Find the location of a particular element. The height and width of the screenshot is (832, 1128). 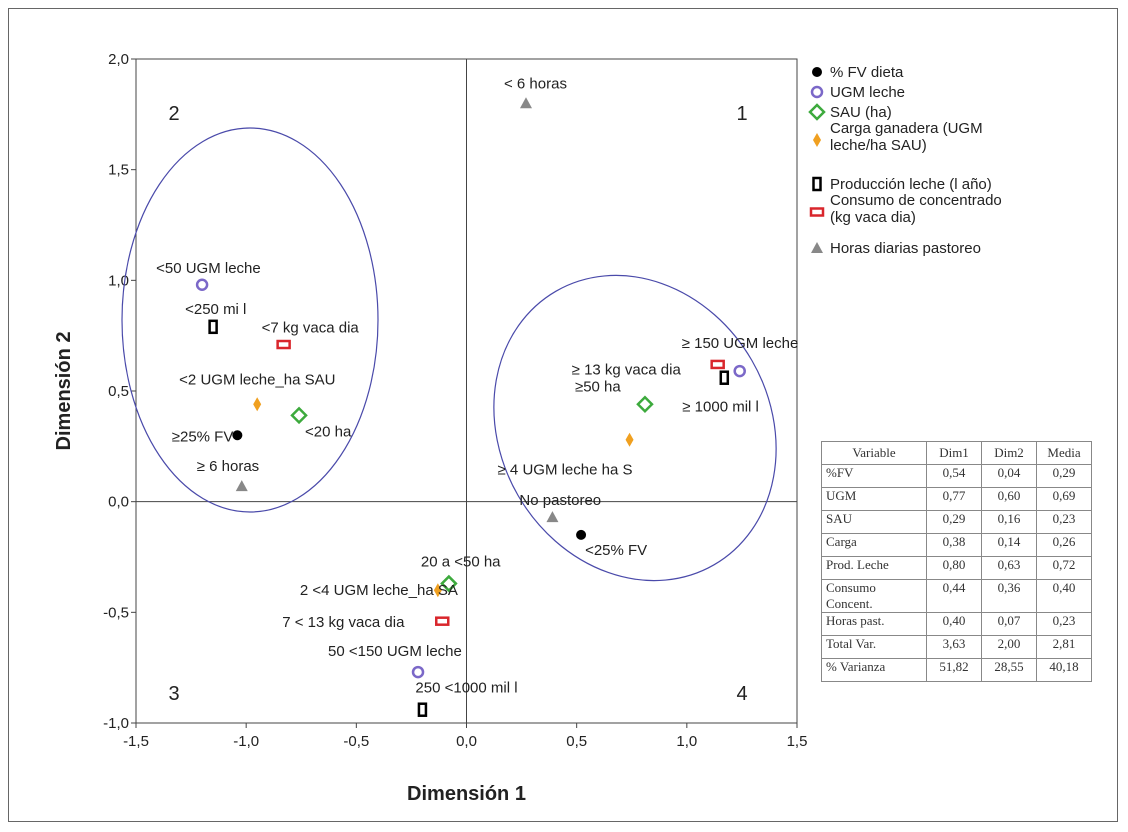

table-row: SAU 0,29 0,16 0,23 is located at coordinates (956, 522).